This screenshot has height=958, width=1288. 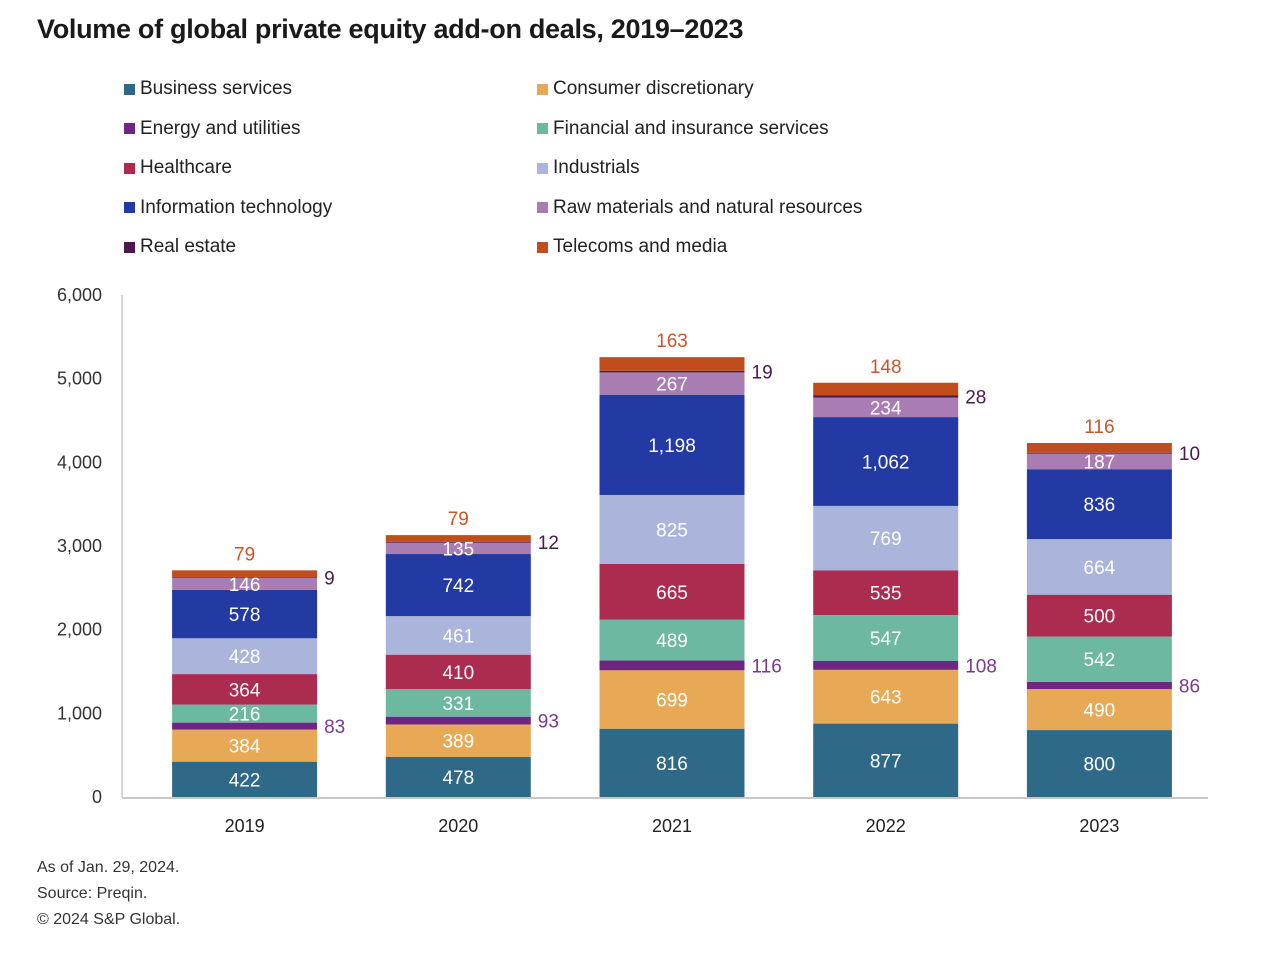 I want to click on bar-segment-raw-materials-and-natural-resources-2023, so click(x=1099, y=461).